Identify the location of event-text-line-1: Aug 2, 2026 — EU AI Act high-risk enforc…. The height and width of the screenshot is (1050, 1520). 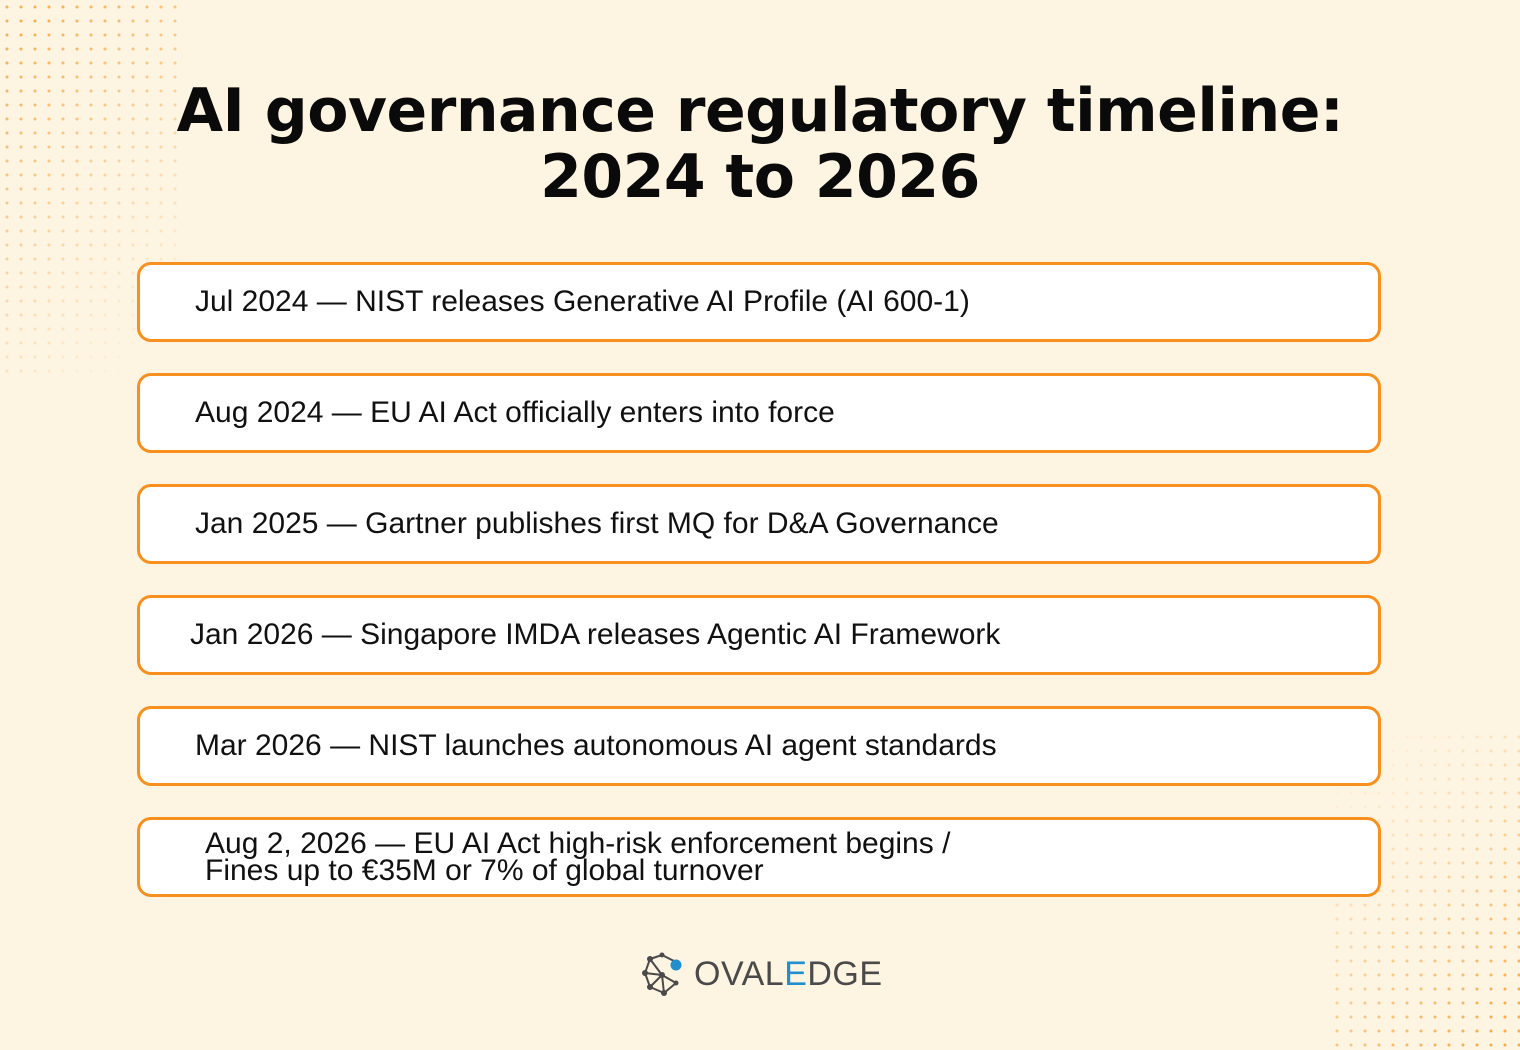
(578, 843).